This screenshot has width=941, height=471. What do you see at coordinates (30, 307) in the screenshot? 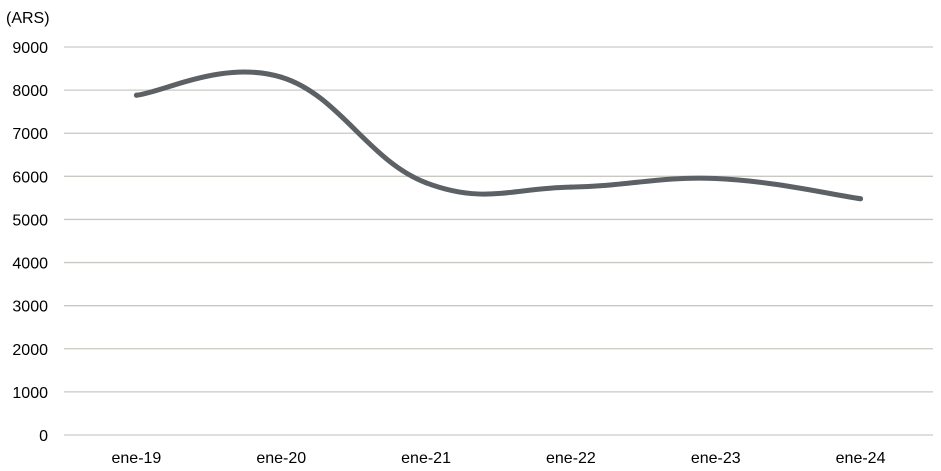
I see `y-tick-label: 3000` at bounding box center [30, 307].